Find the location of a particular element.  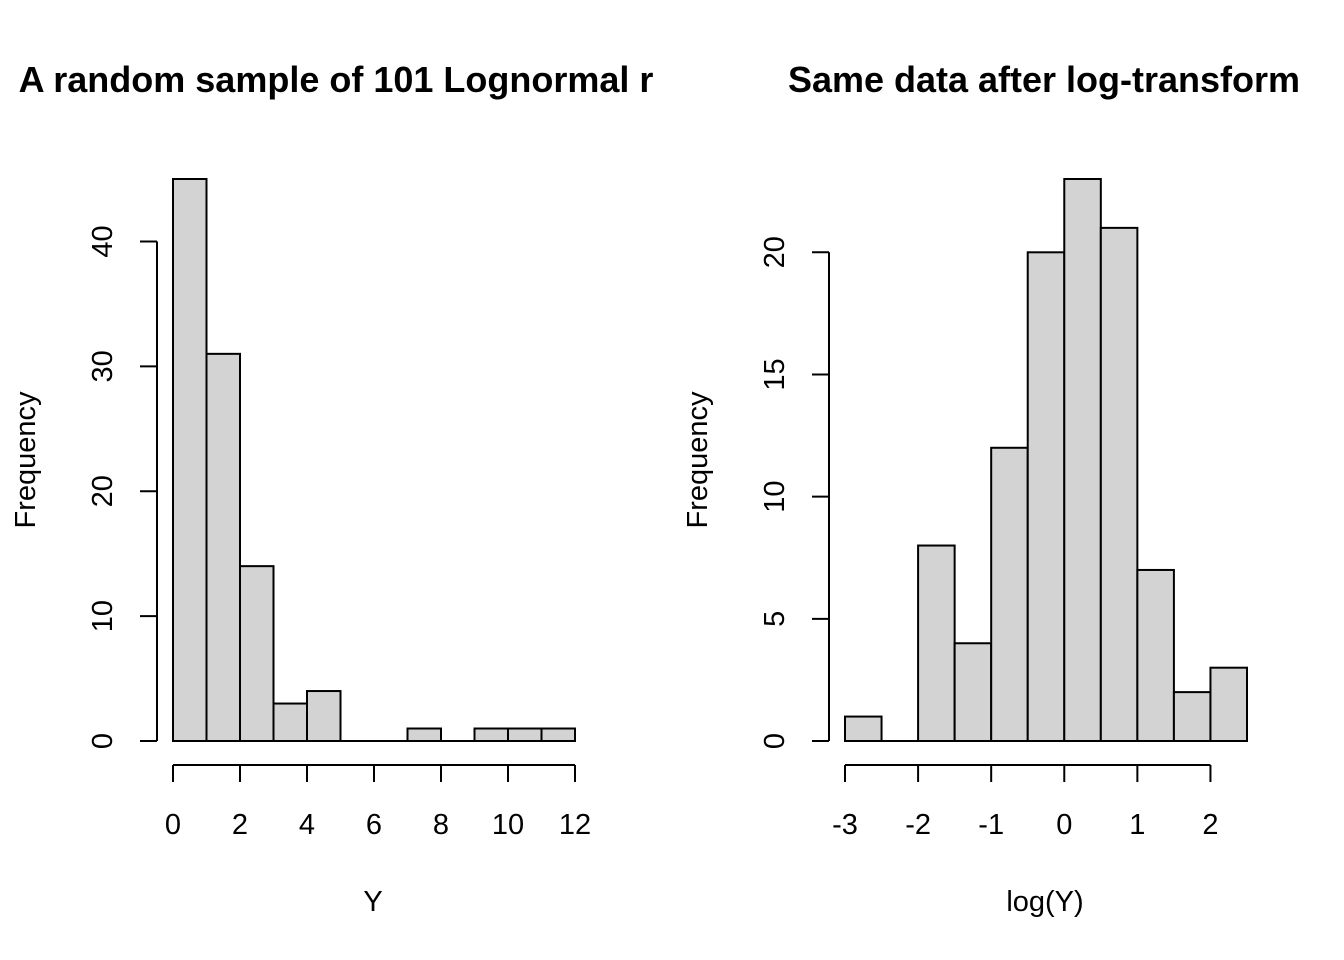

x-tick-label: 10 is located at coordinates (508, 825).